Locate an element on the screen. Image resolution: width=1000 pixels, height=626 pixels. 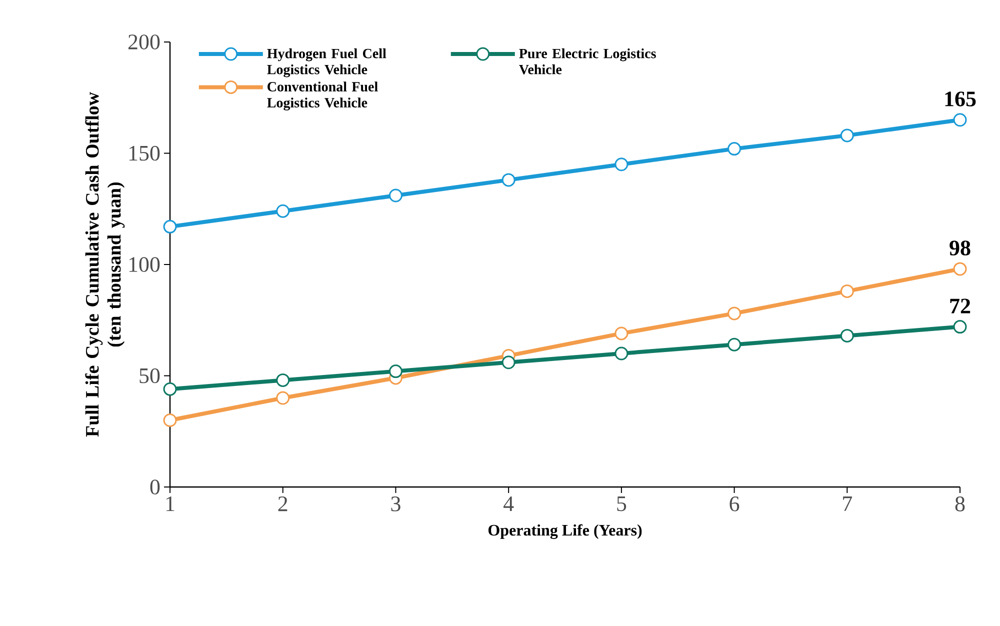
y-tick-label: 150 is located at coordinates (144, 153).